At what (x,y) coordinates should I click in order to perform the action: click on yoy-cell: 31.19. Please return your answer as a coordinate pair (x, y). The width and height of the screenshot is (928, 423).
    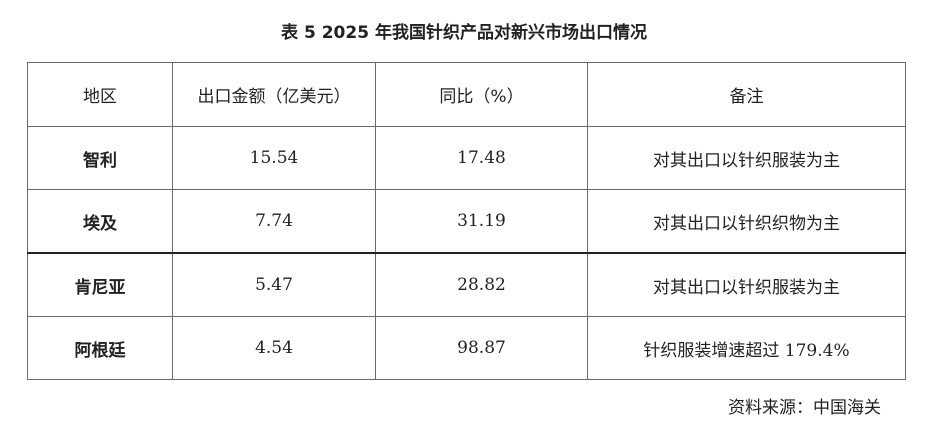
    Looking at the image, I should click on (481, 221).